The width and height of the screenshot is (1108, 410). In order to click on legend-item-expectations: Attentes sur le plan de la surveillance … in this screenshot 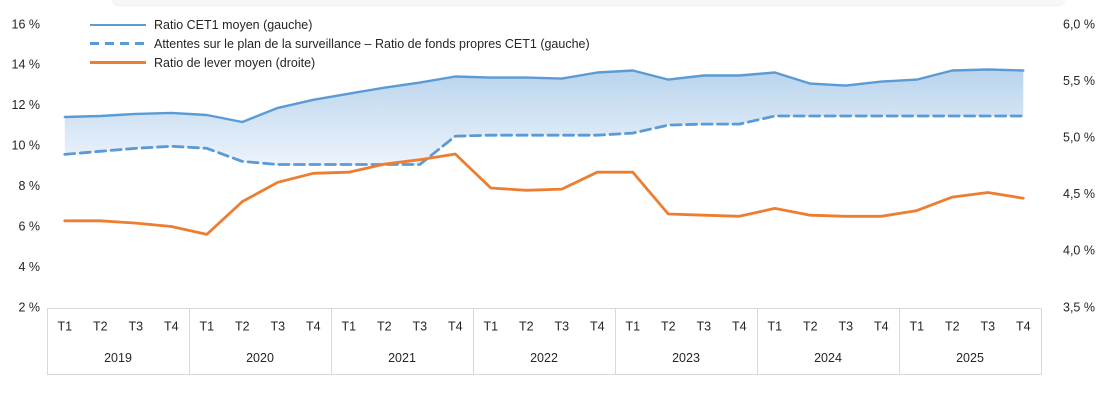, I will do `click(340, 43)`.